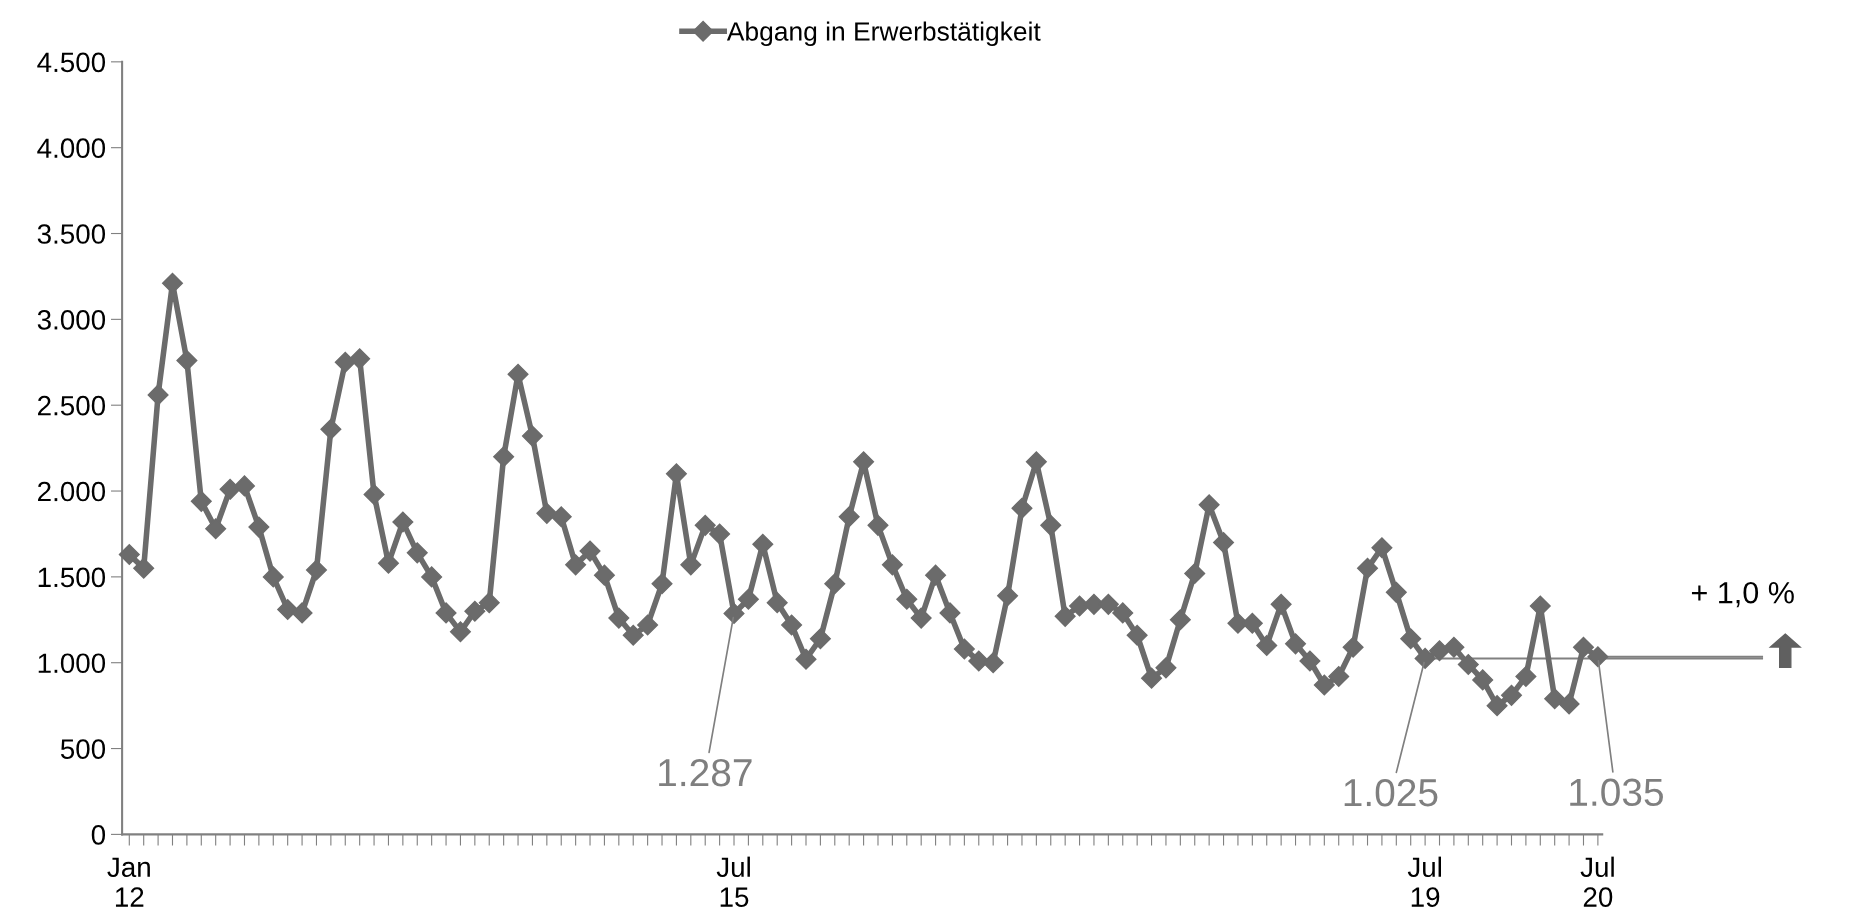  Describe the element at coordinates (72, 663) in the screenshot. I see `y-tick-label: 1.000` at that location.